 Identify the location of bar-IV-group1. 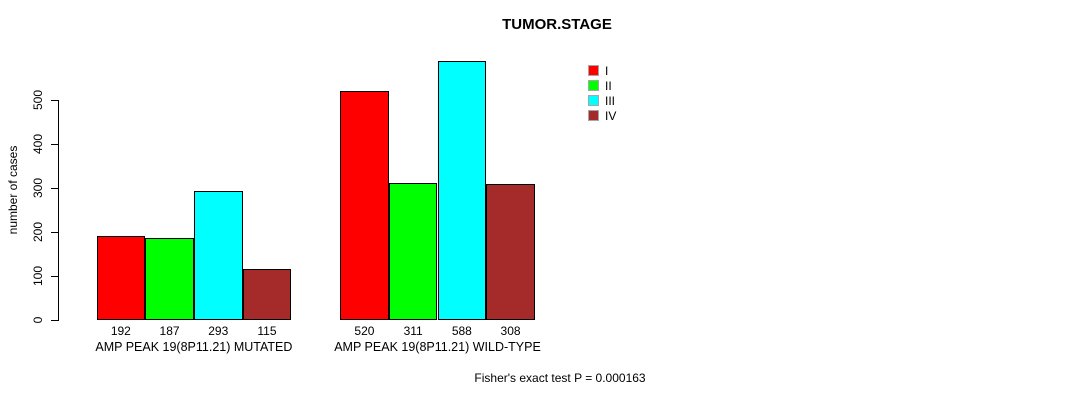
(267, 294).